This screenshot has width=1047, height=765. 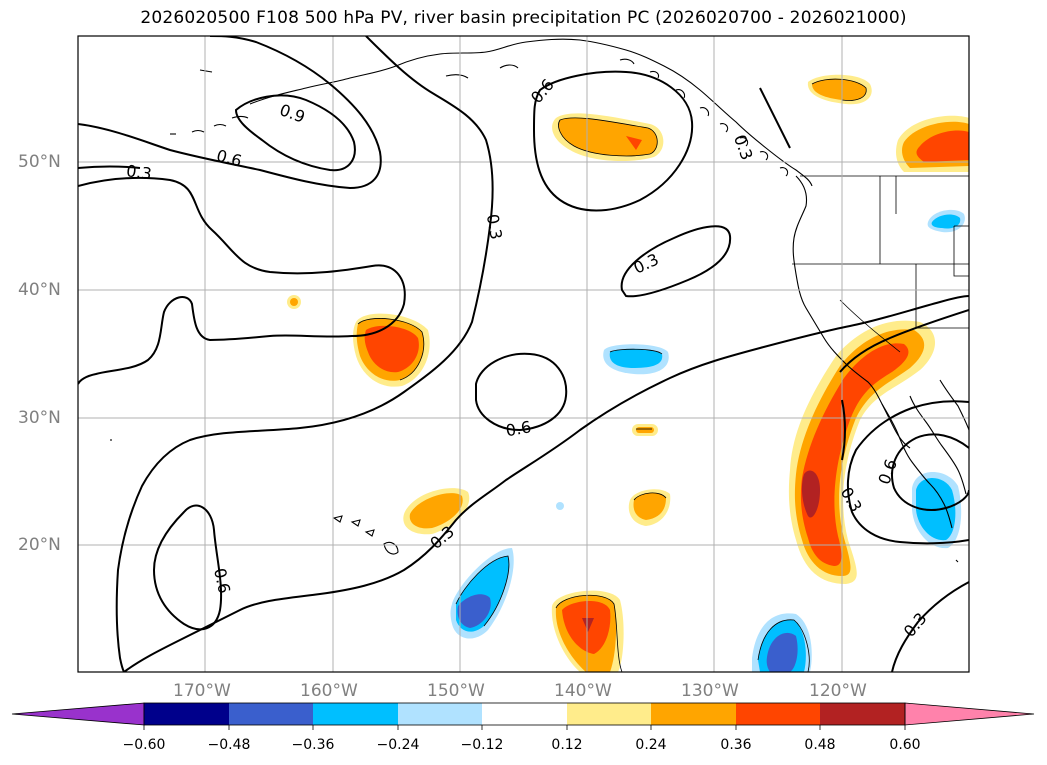 I want to click on lat-label-20n: 20°N, so click(x=39, y=545).